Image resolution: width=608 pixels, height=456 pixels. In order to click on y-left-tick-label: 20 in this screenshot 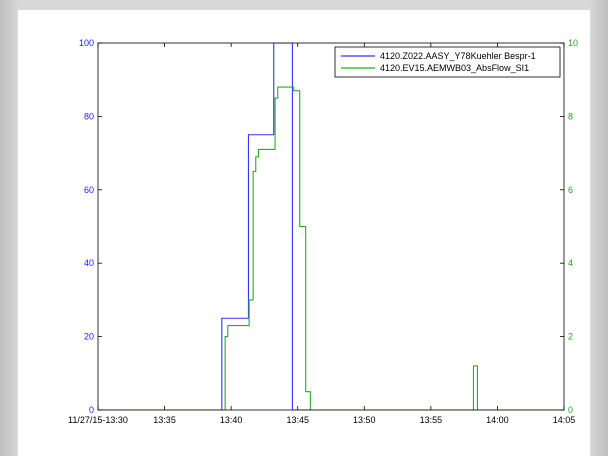, I will do `click(89, 337)`.